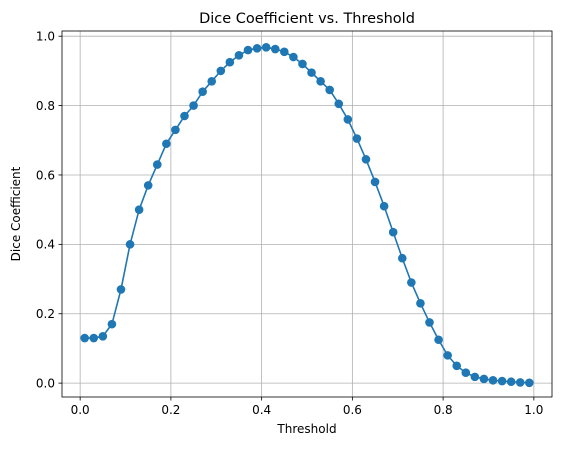  What do you see at coordinates (80, 410) in the screenshot?
I see `x-tick-label: 0.0` at bounding box center [80, 410].